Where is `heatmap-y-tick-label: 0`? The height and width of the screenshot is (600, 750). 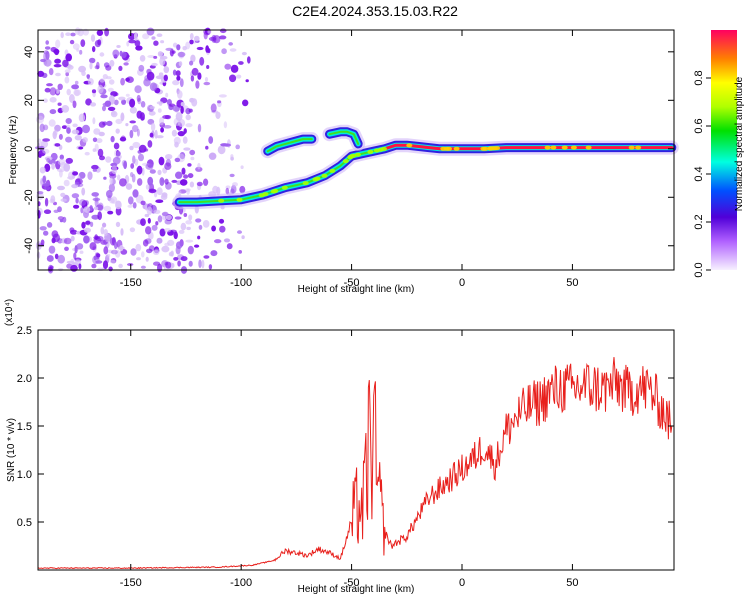
heatmap-y-tick-label: 0 is located at coordinates (29, 149).